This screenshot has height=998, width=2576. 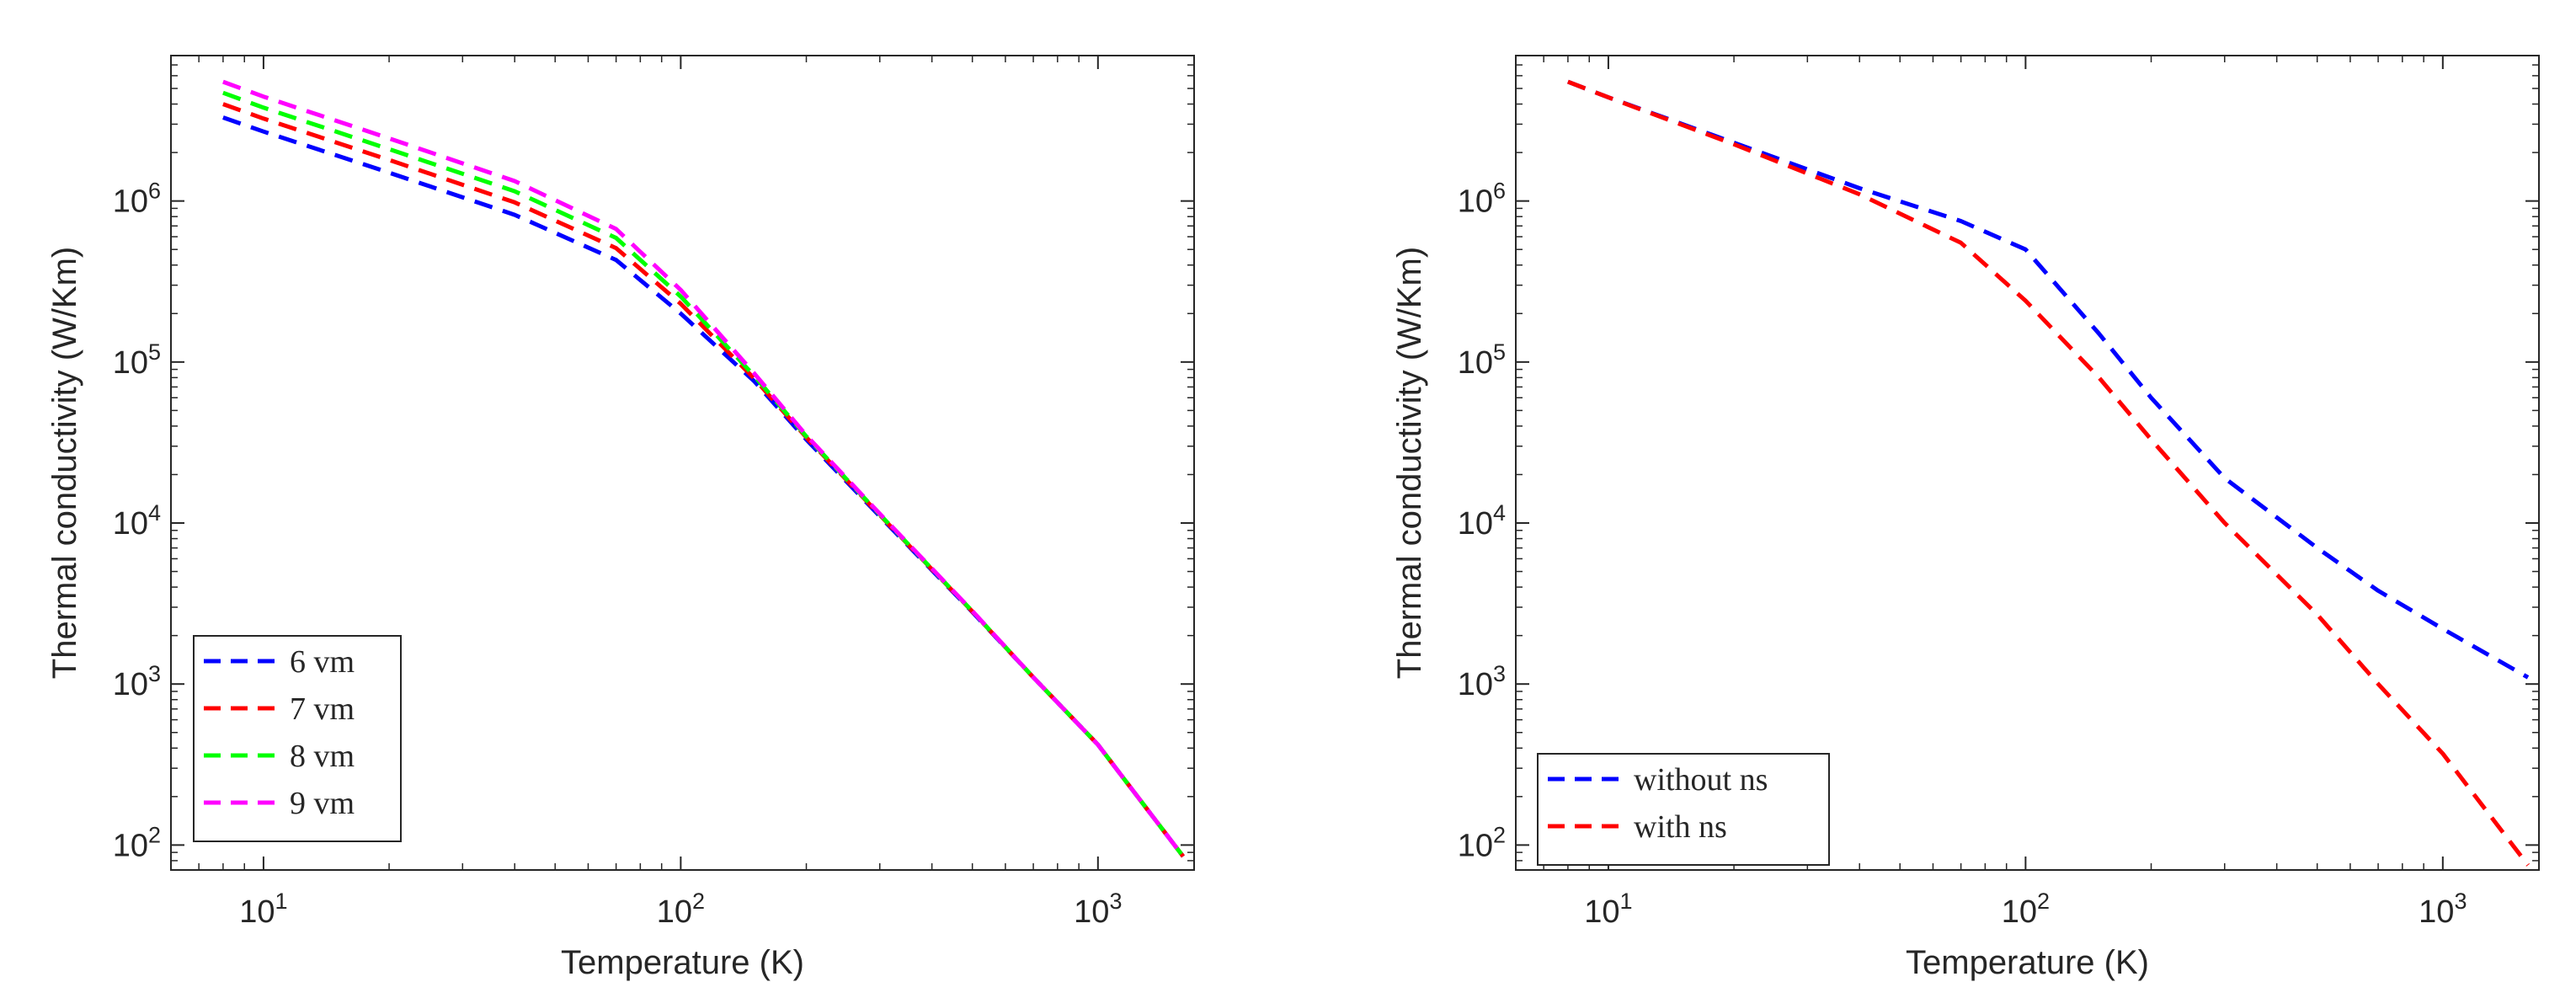 What do you see at coordinates (1701, 780) in the screenshot?
I see `legend-label-without-ns: without ns` at bounding box center [1701, 780].